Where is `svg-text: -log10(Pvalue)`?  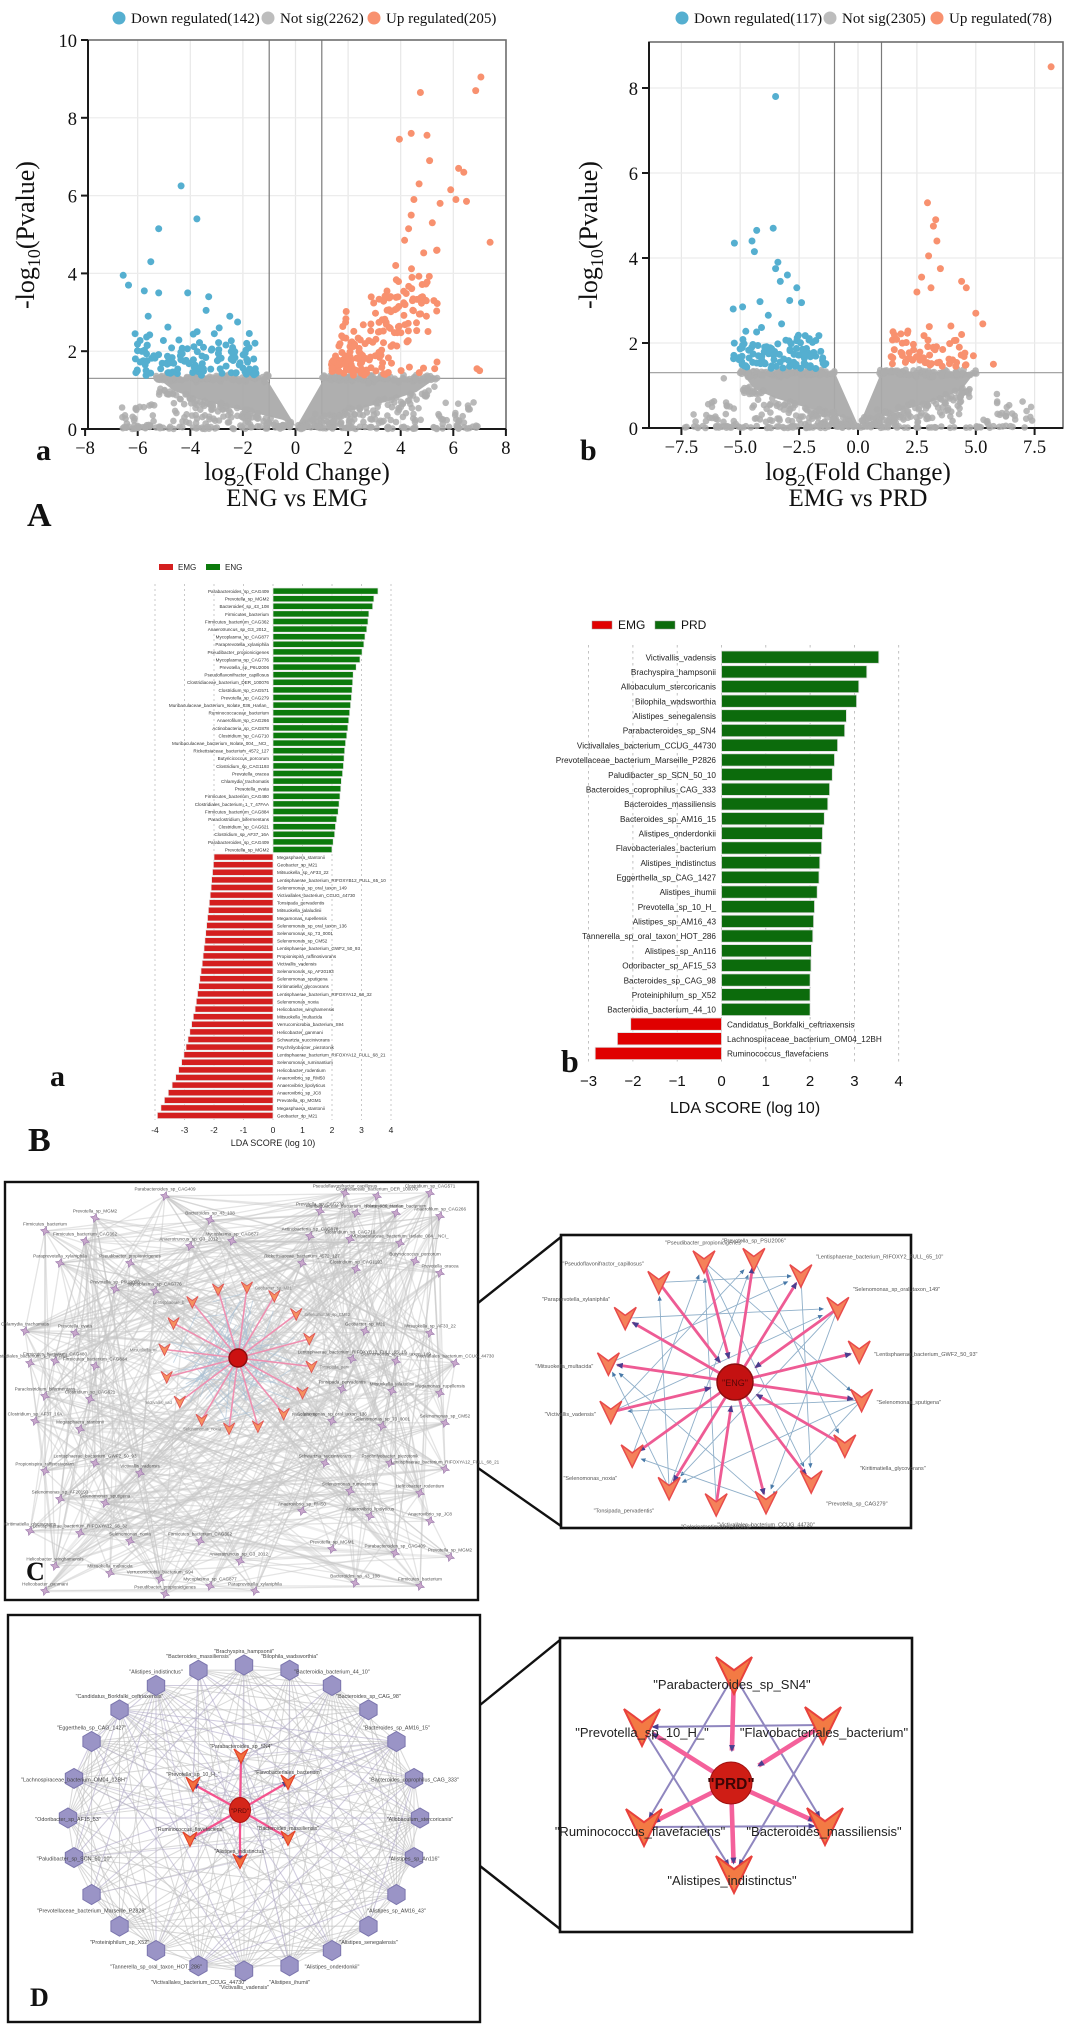
svg-text: -log10(Pvalue) is located at coordinates (27, 235).